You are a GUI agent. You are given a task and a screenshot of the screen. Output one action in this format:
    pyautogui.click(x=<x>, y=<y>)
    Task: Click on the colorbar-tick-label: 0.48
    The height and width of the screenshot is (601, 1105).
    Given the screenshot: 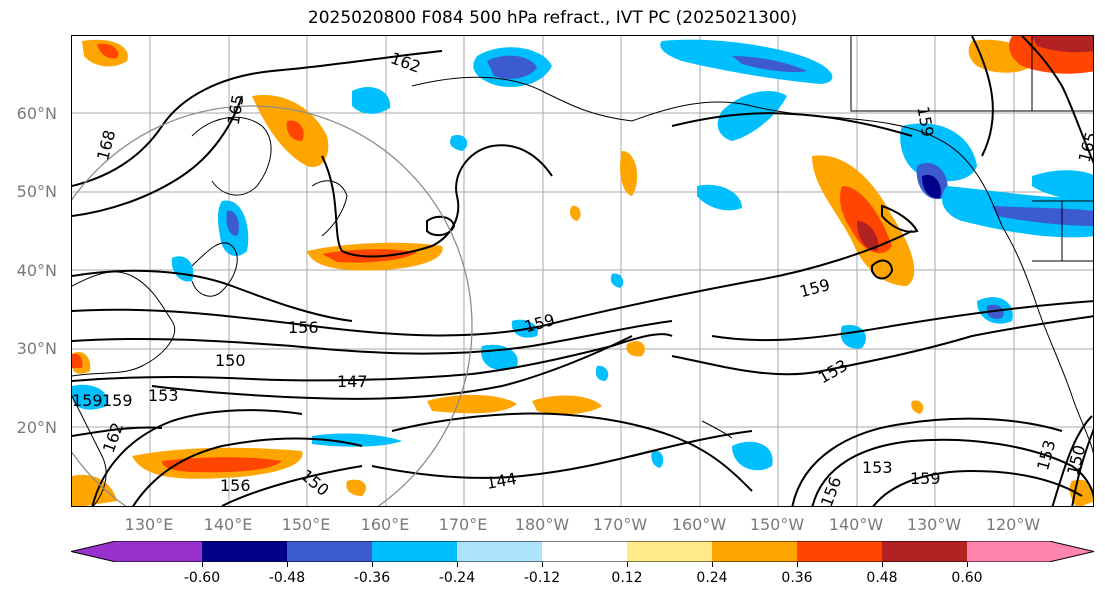 What is the action you would take?
    pyautogui.click(x=882, y=578)
    